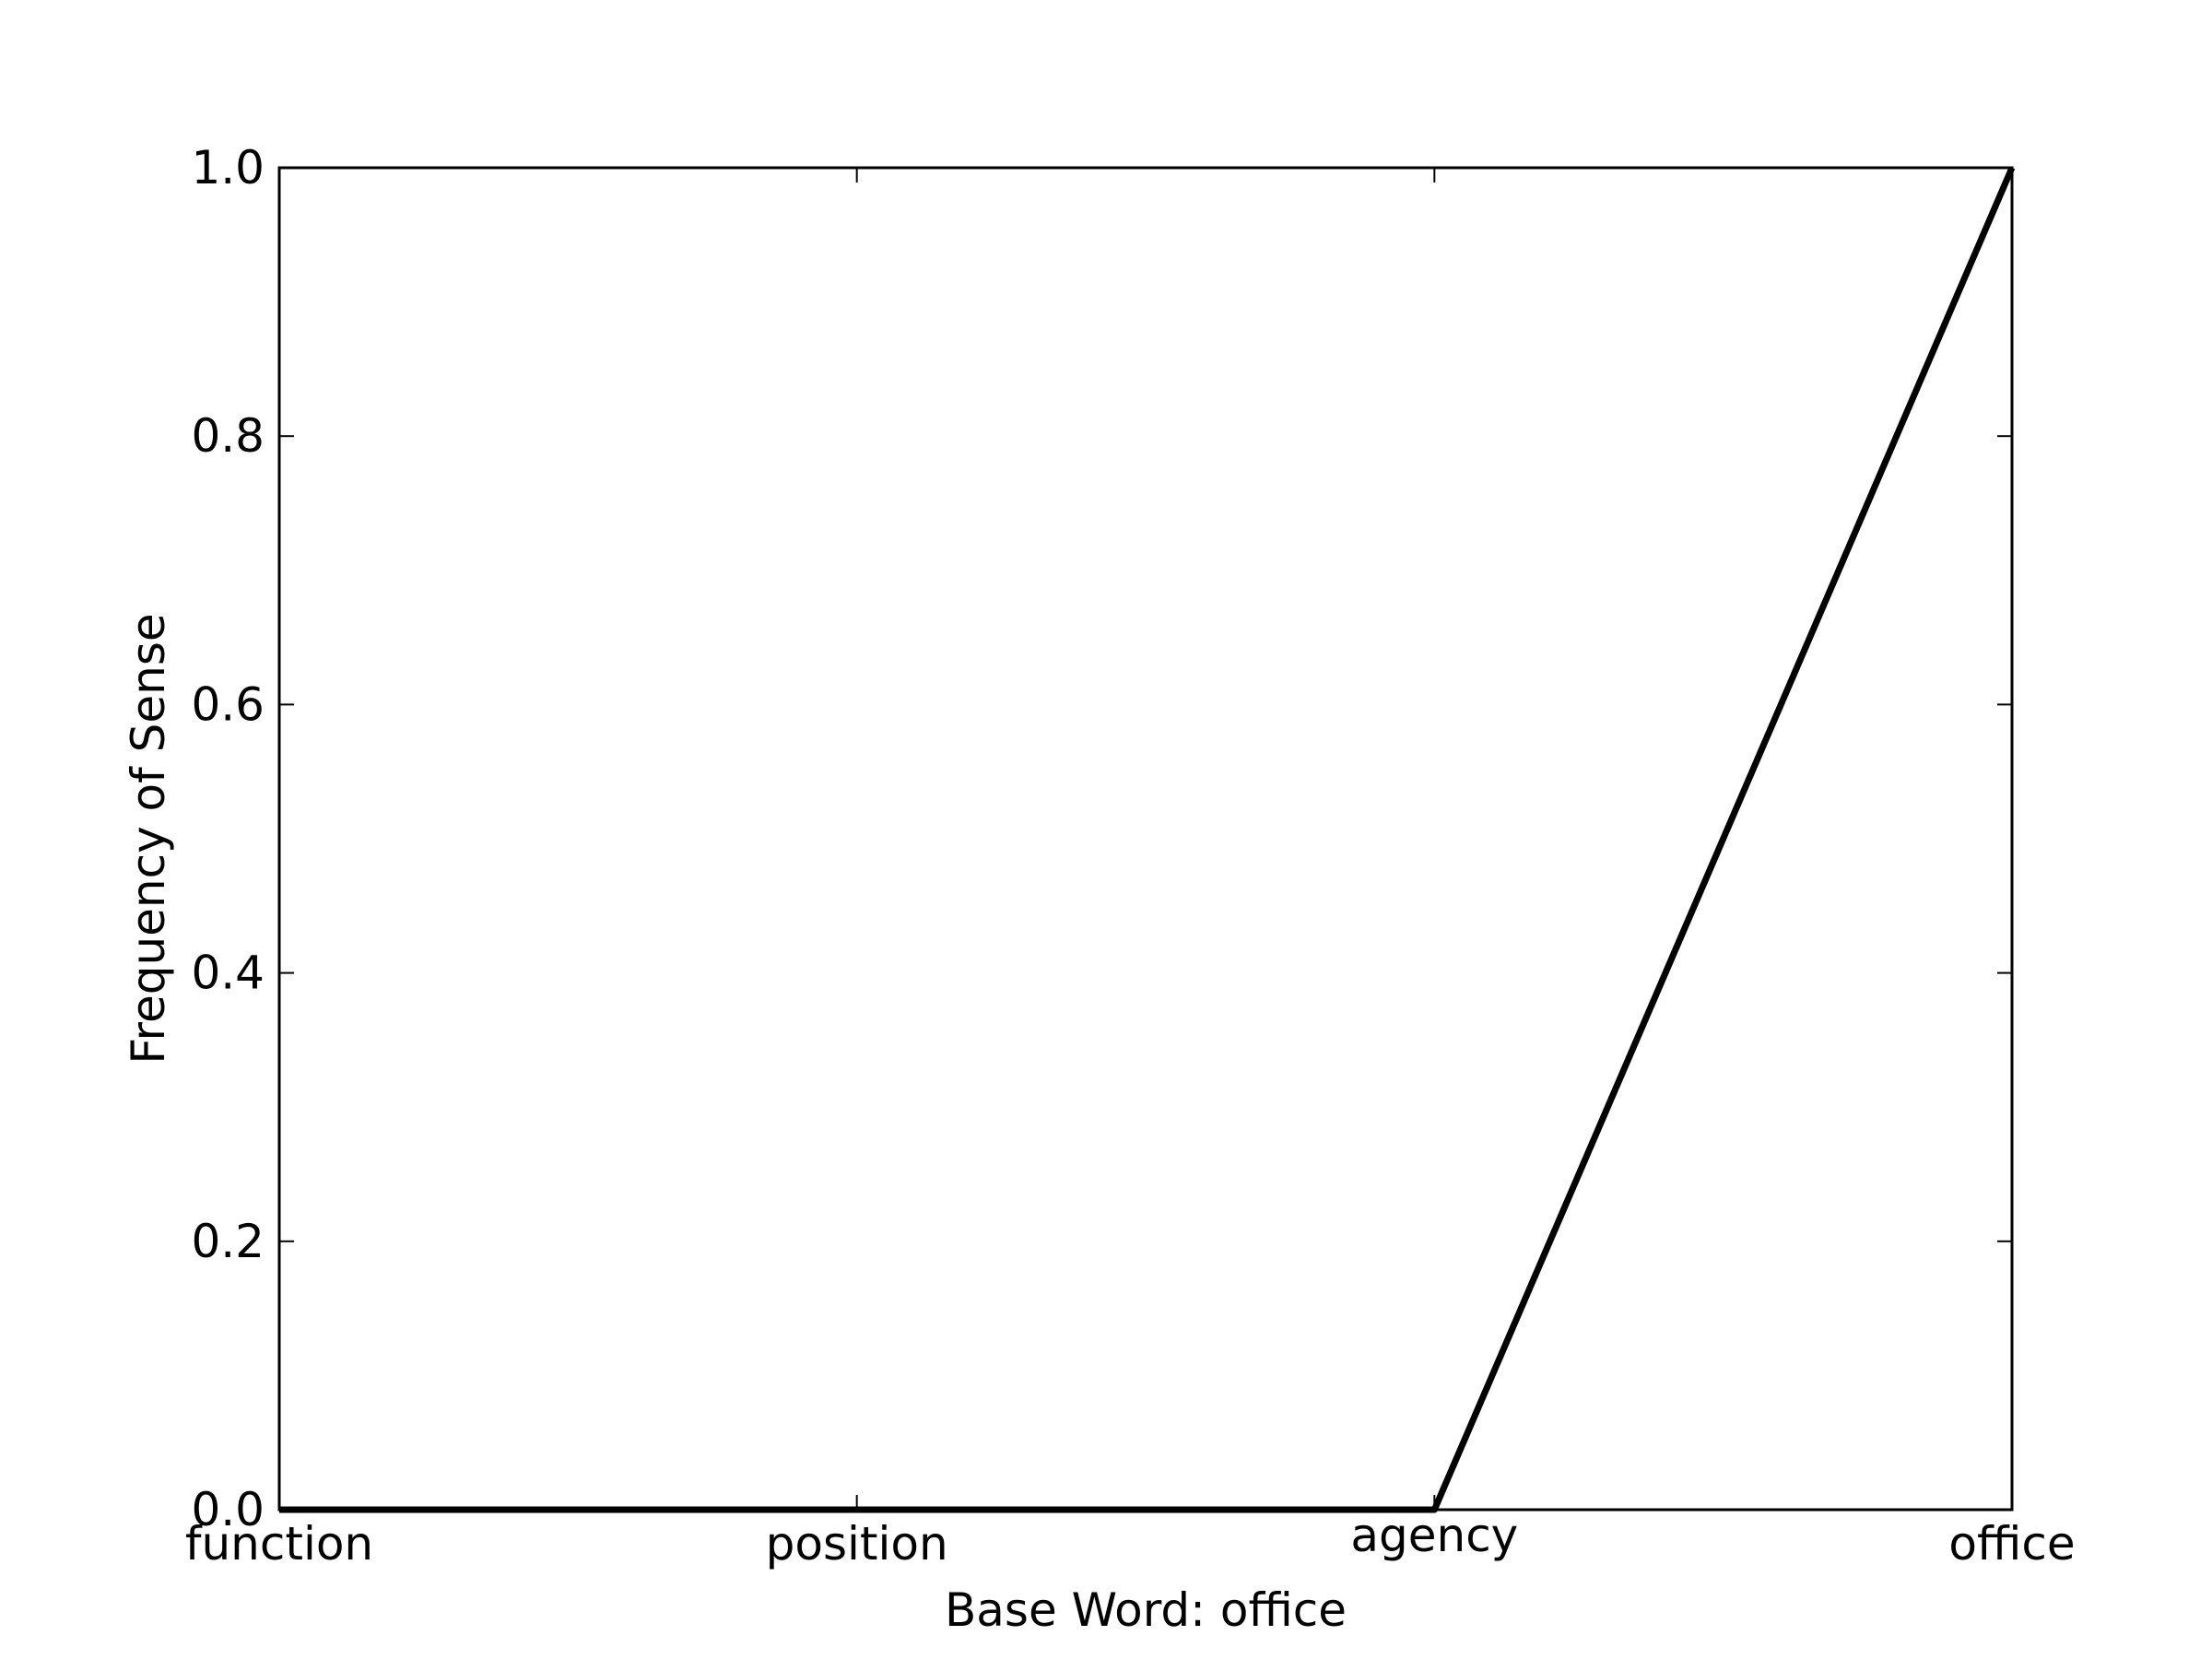 The width and height of the screenshot is (2212, 1659). Describe the element at coordinates (228, 704) in the screenshot. I see `y-tick-label: 0.6` at that location.